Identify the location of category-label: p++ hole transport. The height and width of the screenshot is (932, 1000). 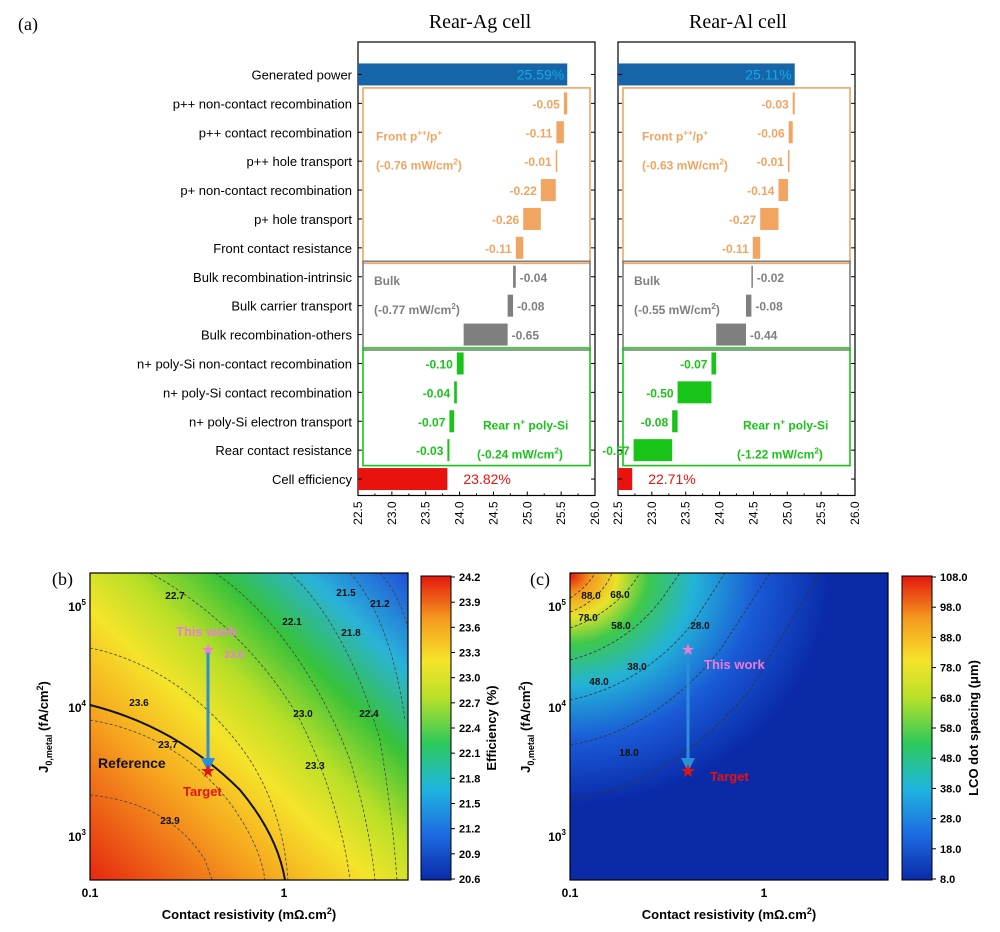
(299, 161).